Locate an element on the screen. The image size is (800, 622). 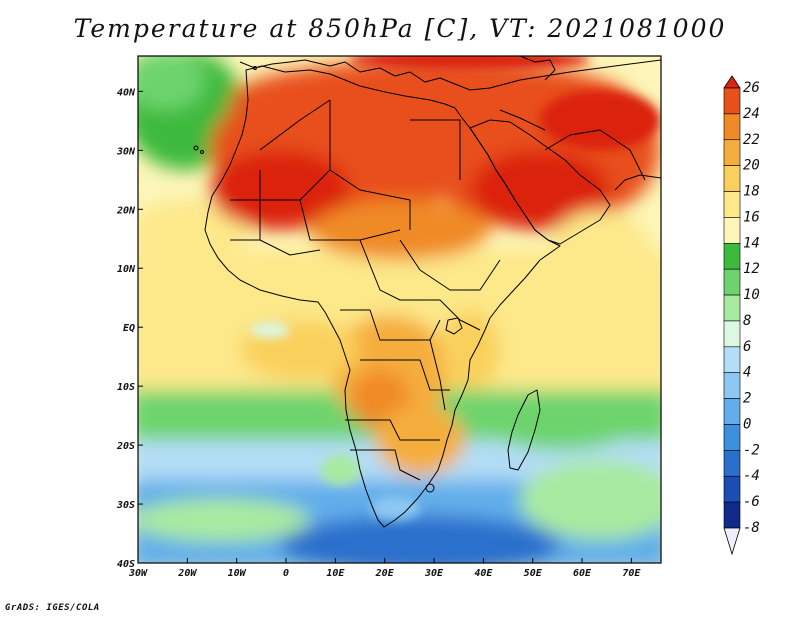
x-tick-label: 20E is located at coordinates (385, 573).